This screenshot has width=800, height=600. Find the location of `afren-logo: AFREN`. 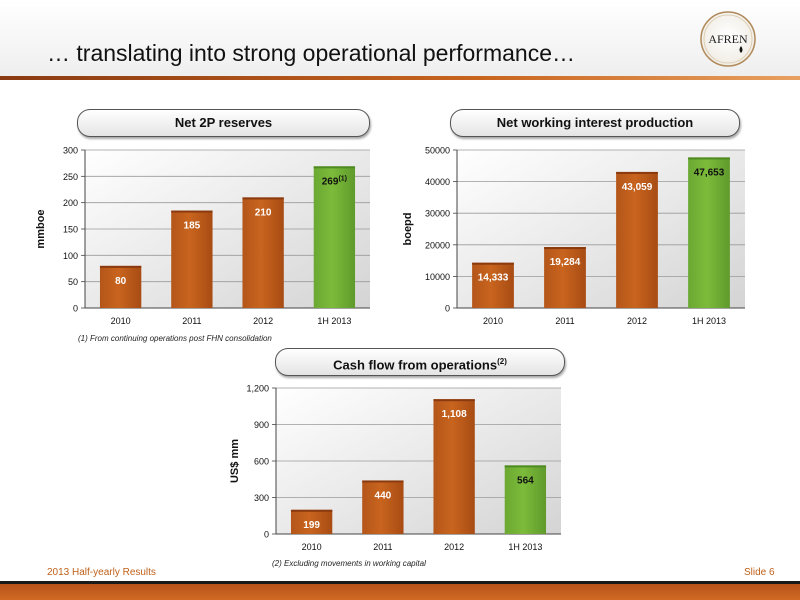

afren-logo: AFREN is located at coordinates (728, 39).